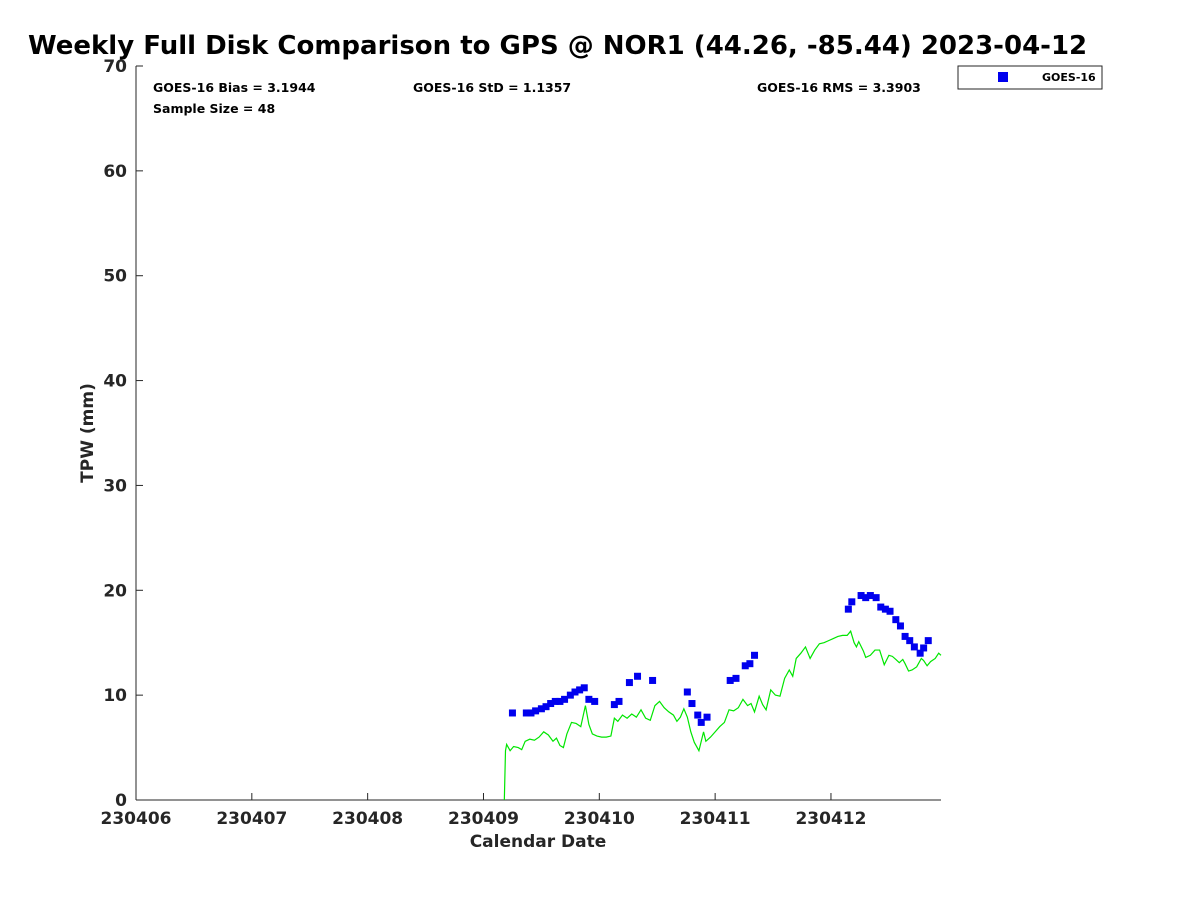 This screenshot has height=900, width=1200. Describe the element at coordinates (115, 591) in the screenshot. I see `y-tick-label: 20` at that location.